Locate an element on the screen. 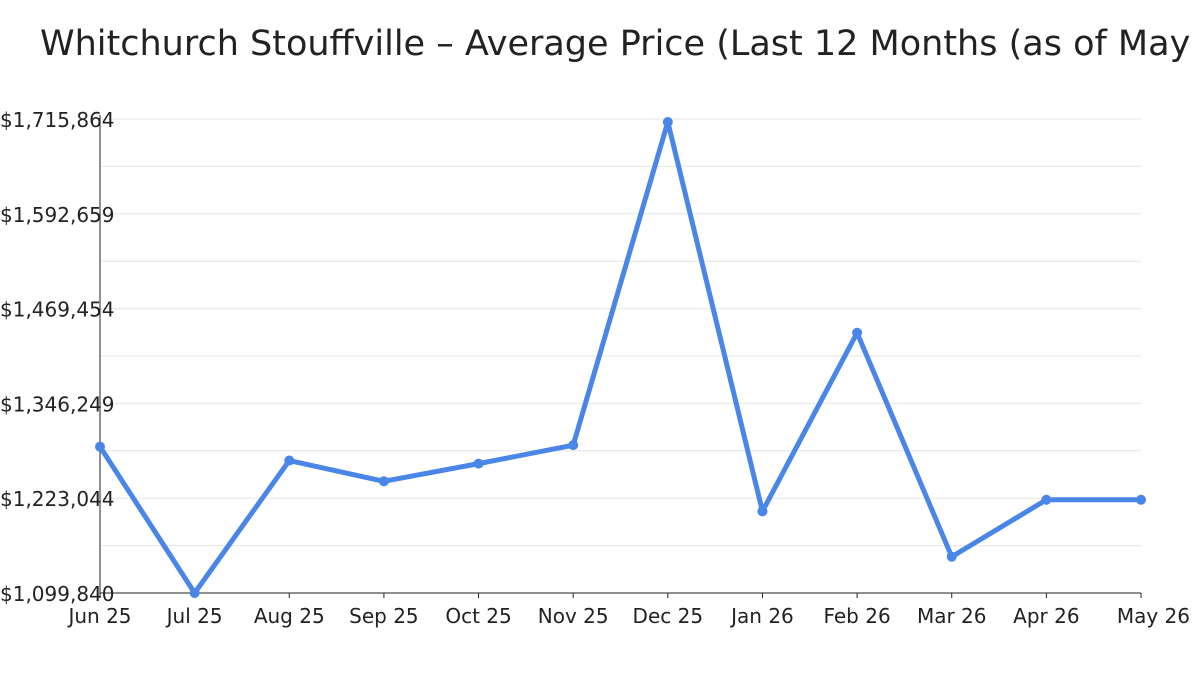 The width and height of the screenshot is (1200, 675). x-tick-label: Aug 25 is located at coordinates (289, 616).